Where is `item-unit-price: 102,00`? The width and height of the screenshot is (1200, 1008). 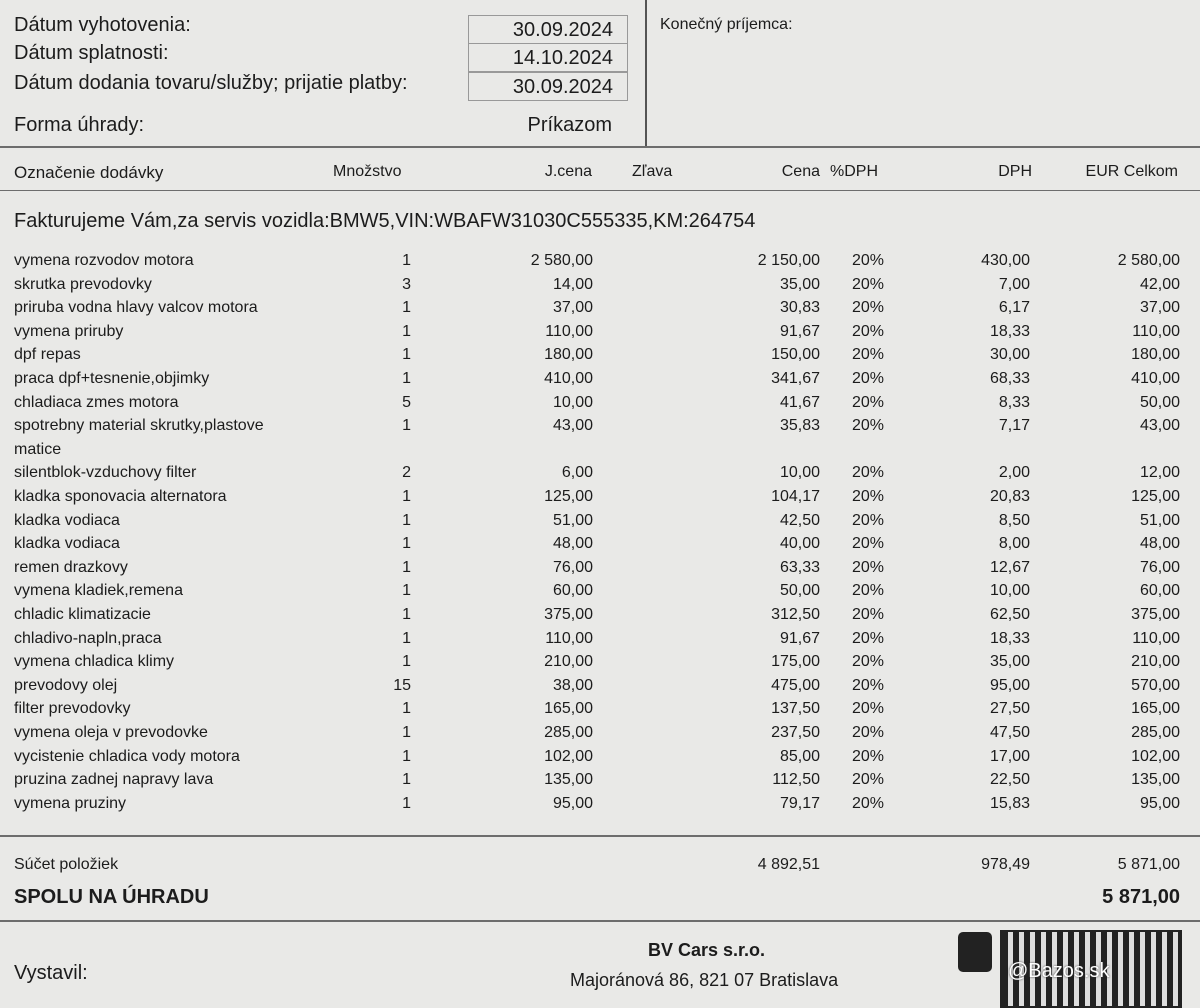
item-unit-price: 102,00 is located at coordinates (568, 756).